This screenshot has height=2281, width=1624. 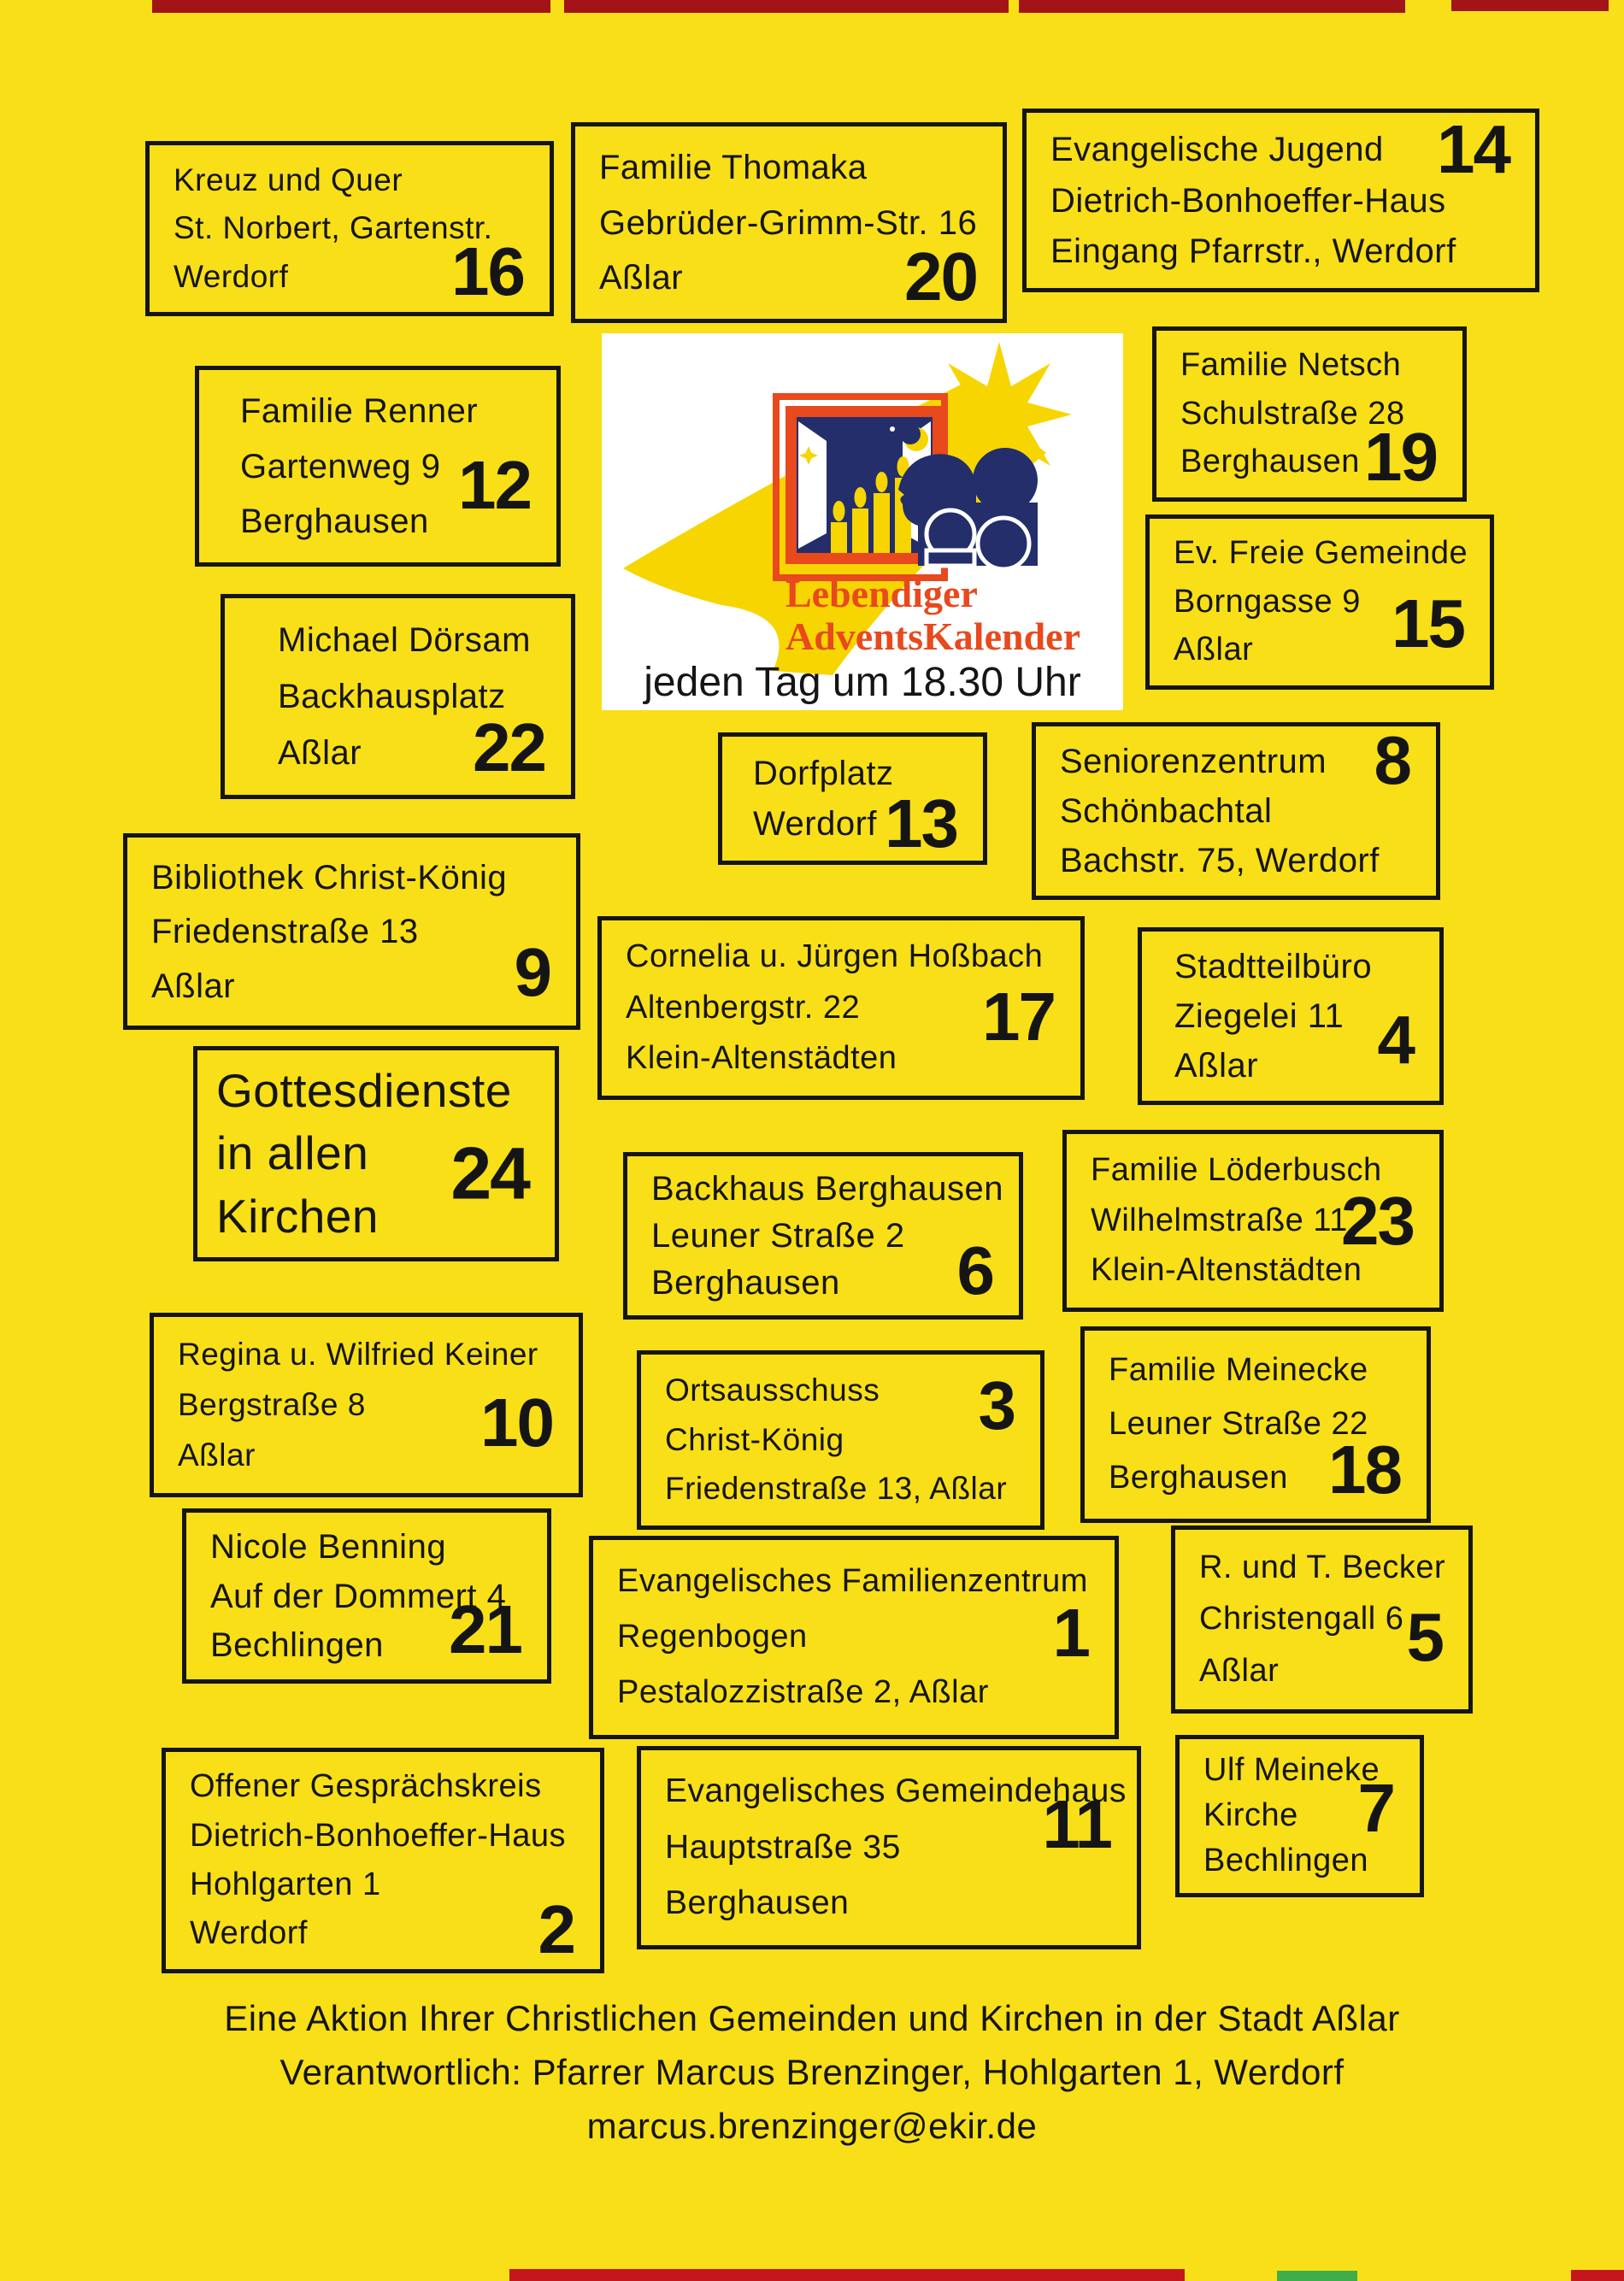 I want to click on footer-line: marcus.brenzinger@ekir.de, so click(x=812, y=2126).